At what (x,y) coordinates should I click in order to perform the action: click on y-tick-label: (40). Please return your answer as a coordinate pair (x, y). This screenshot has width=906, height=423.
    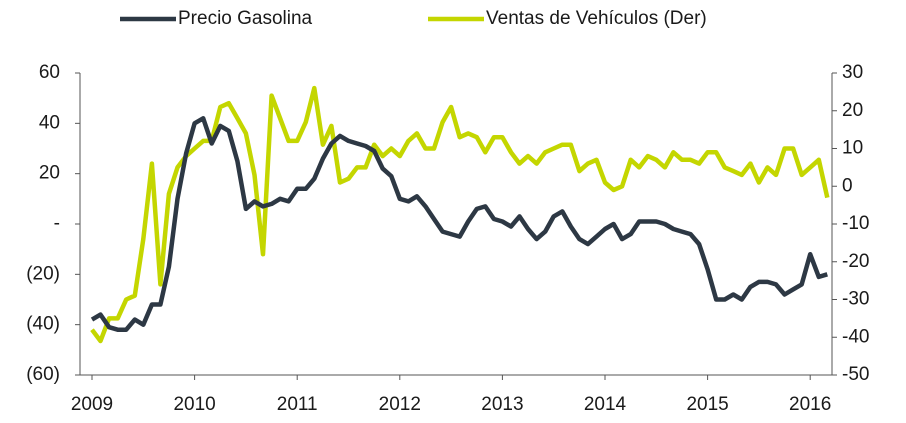
    Looking at the image, I should click on (43, 324).